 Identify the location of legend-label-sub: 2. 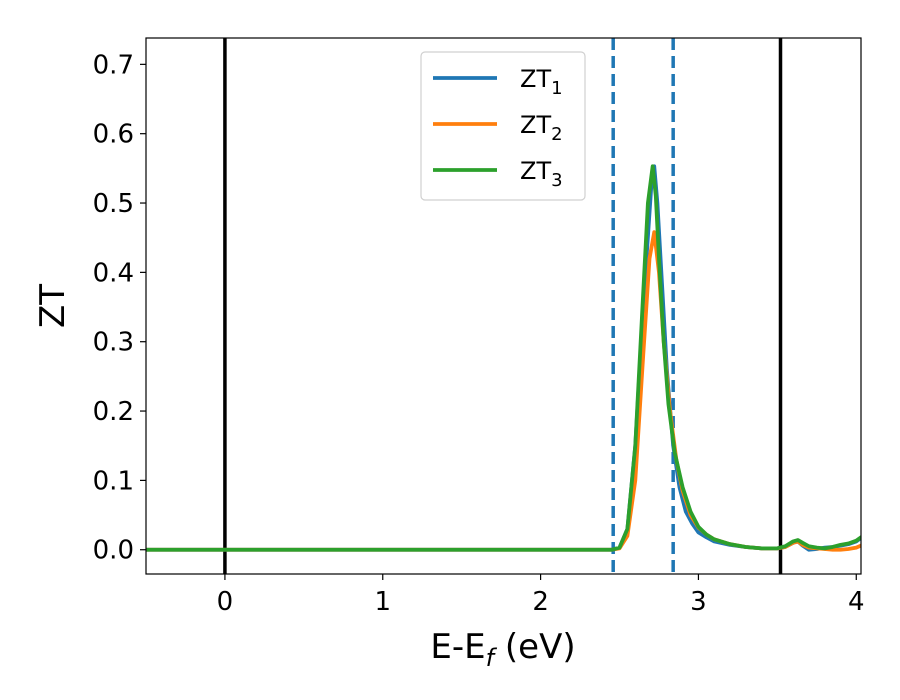
(556, 134).